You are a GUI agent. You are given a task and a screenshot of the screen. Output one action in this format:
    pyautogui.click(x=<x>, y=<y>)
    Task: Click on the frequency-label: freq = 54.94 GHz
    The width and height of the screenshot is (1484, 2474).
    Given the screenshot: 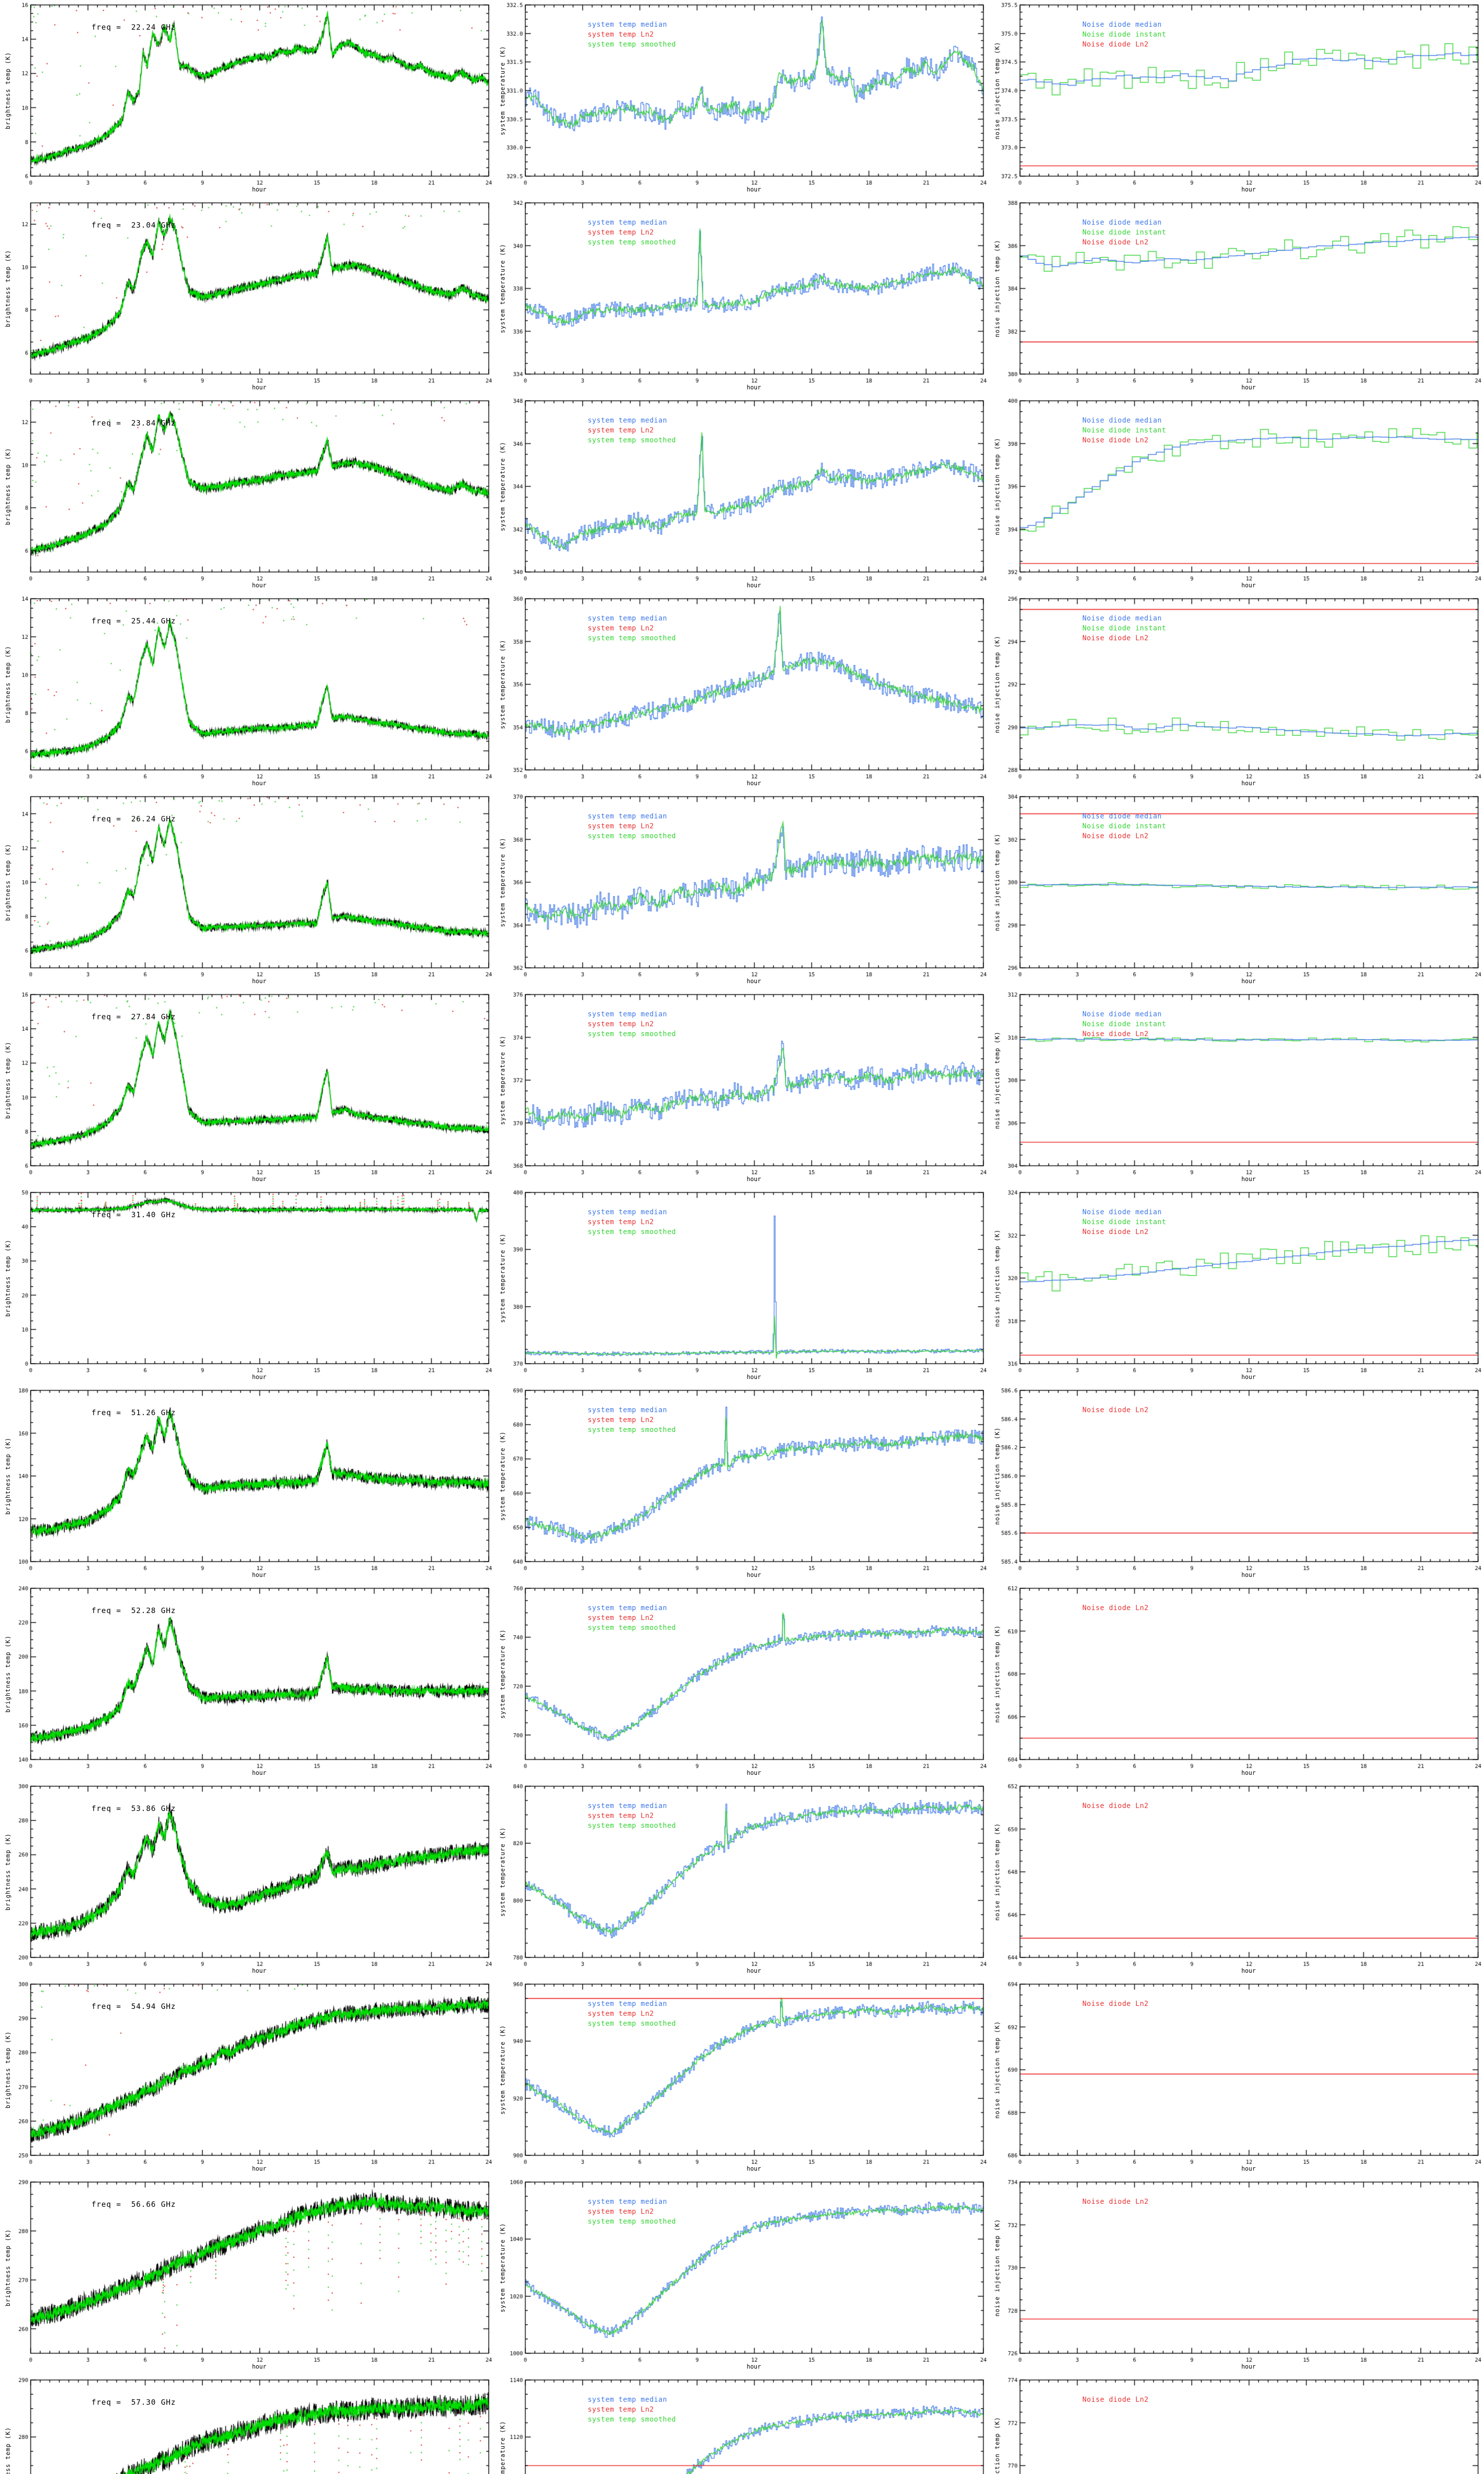 What is the action you would take?
    pyautogui.click(x=134, y=2007)
    